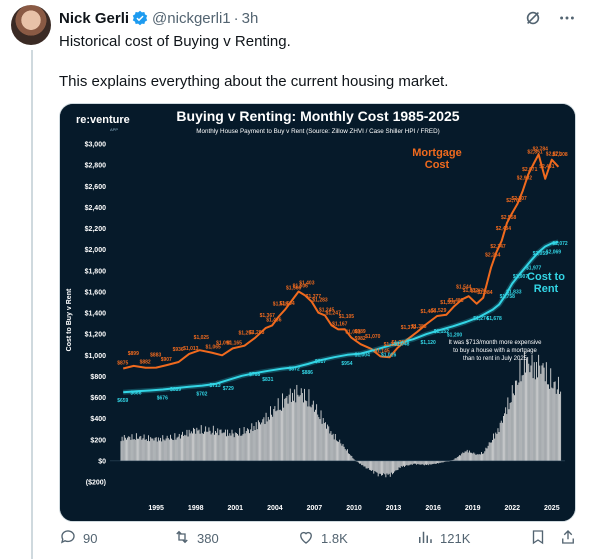  Describe the element at coordinates (389, 355) in the screenshot. I see `rent-point-label: $1,016` at that location.